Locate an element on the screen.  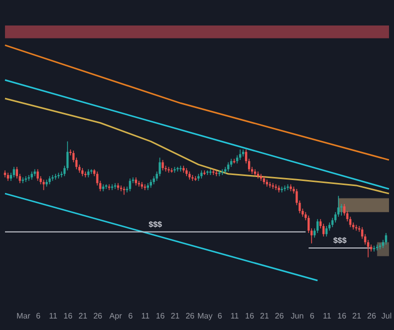
x-tick-label: Jun is located at coordinates (297, 316).